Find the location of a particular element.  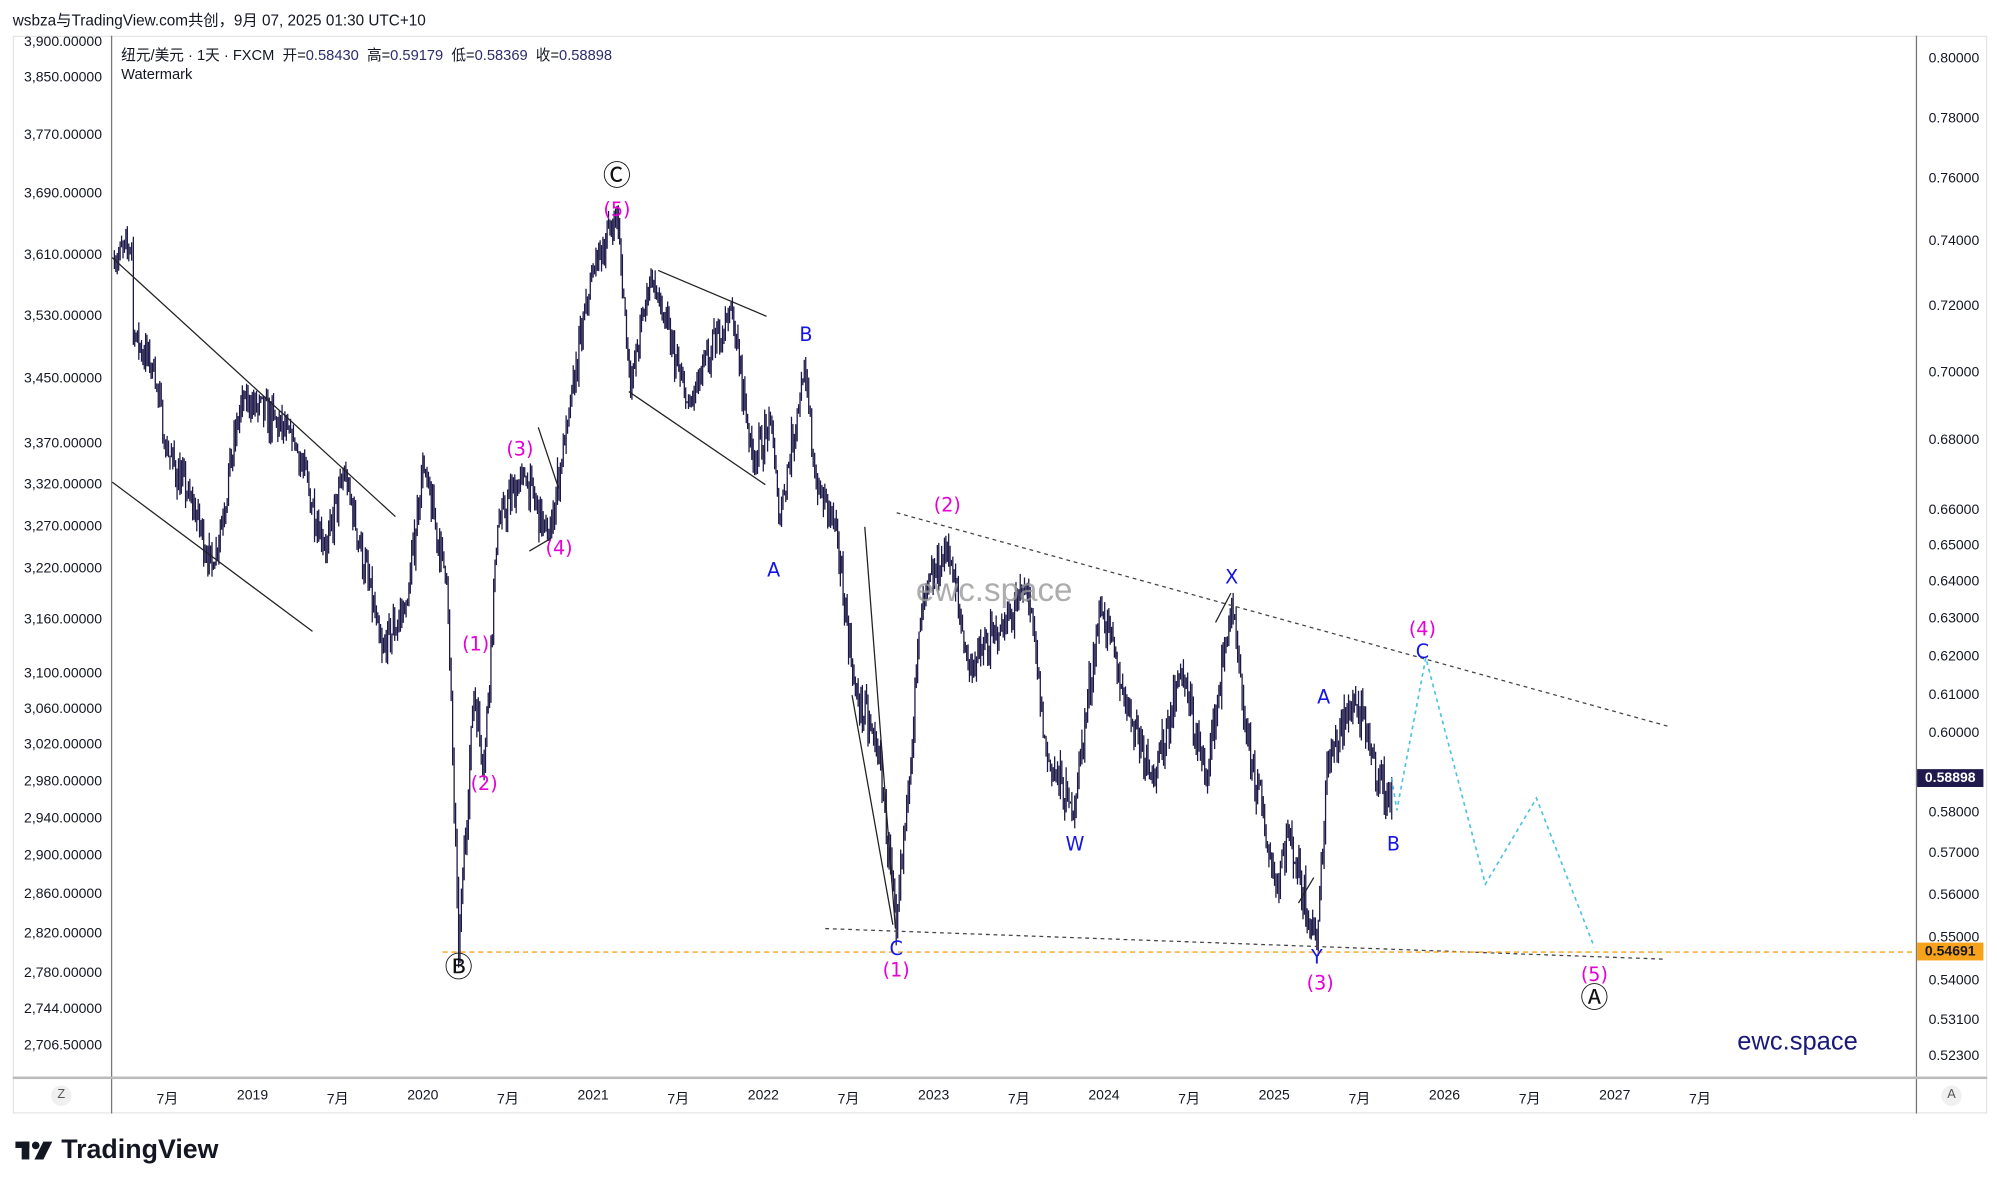

low-label: 低= is located at coordinates (463, 56).